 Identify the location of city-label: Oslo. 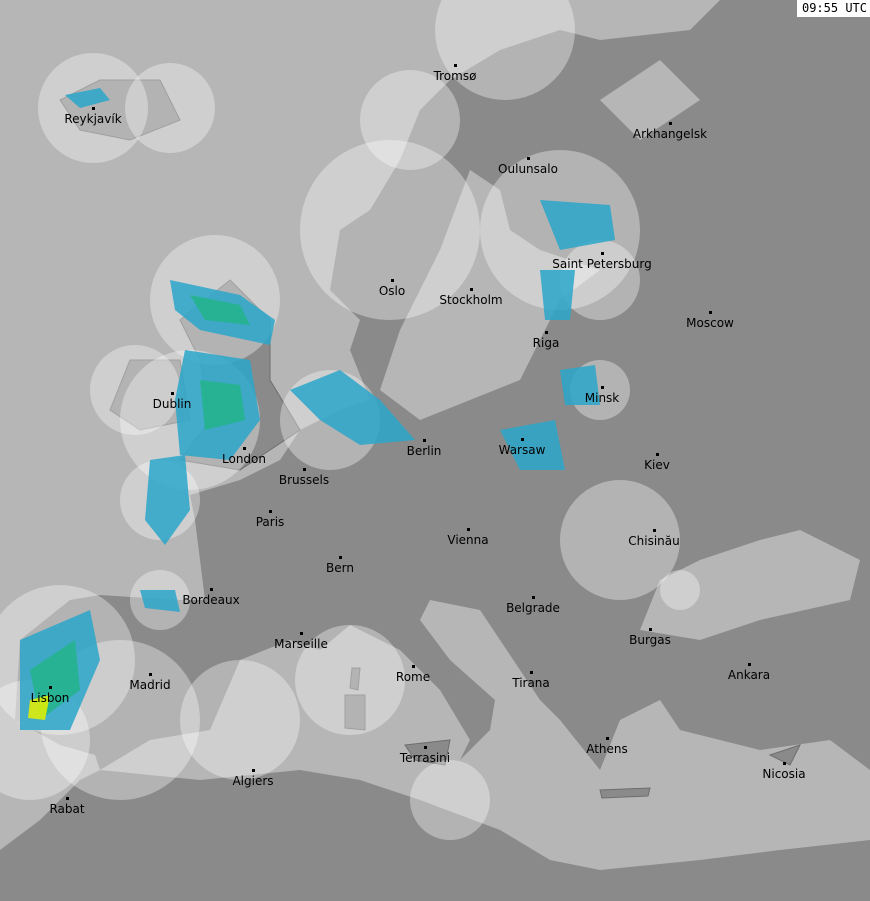
(392, 291).